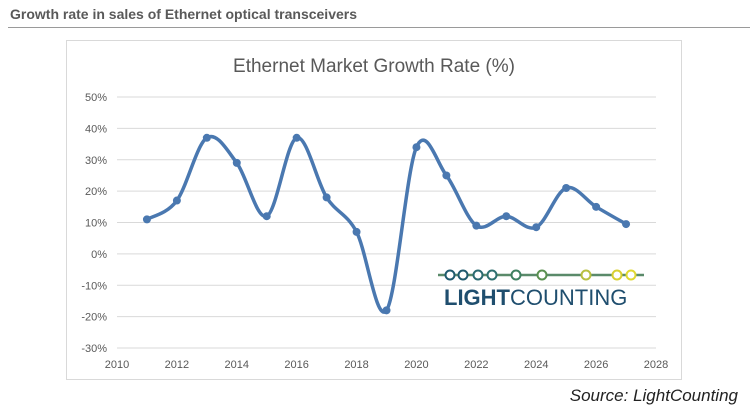 The image size is (750, 418). Describe the element at coordinates (117, 365) in the screenshot. I see `x-tick-label: 2010` at that location.